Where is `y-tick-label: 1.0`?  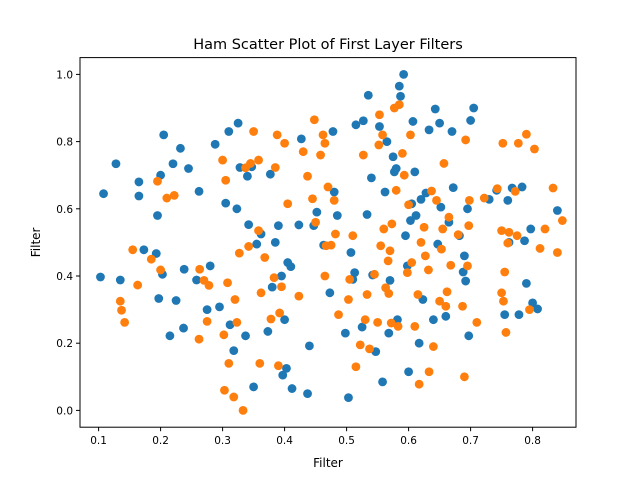 y-tick-label: 1.0 is located at coordinates (64, 75).